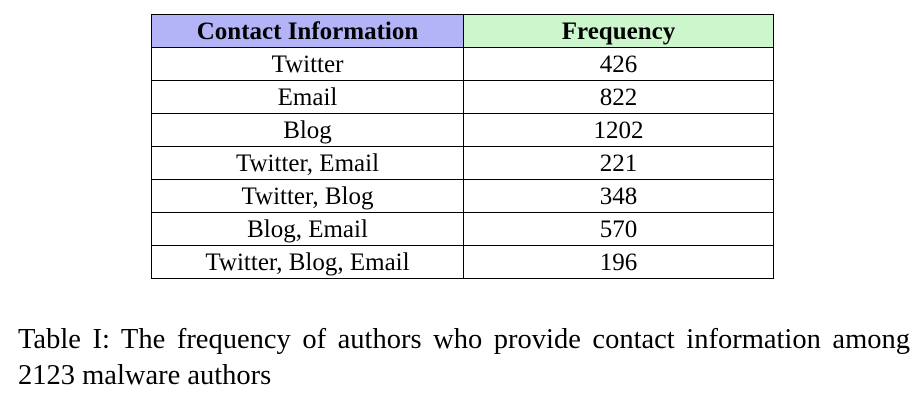  What do you see at coordinates (307, 97) in the screenshot?
I see `cell-contact: Email` at bounding box center [307, 97].